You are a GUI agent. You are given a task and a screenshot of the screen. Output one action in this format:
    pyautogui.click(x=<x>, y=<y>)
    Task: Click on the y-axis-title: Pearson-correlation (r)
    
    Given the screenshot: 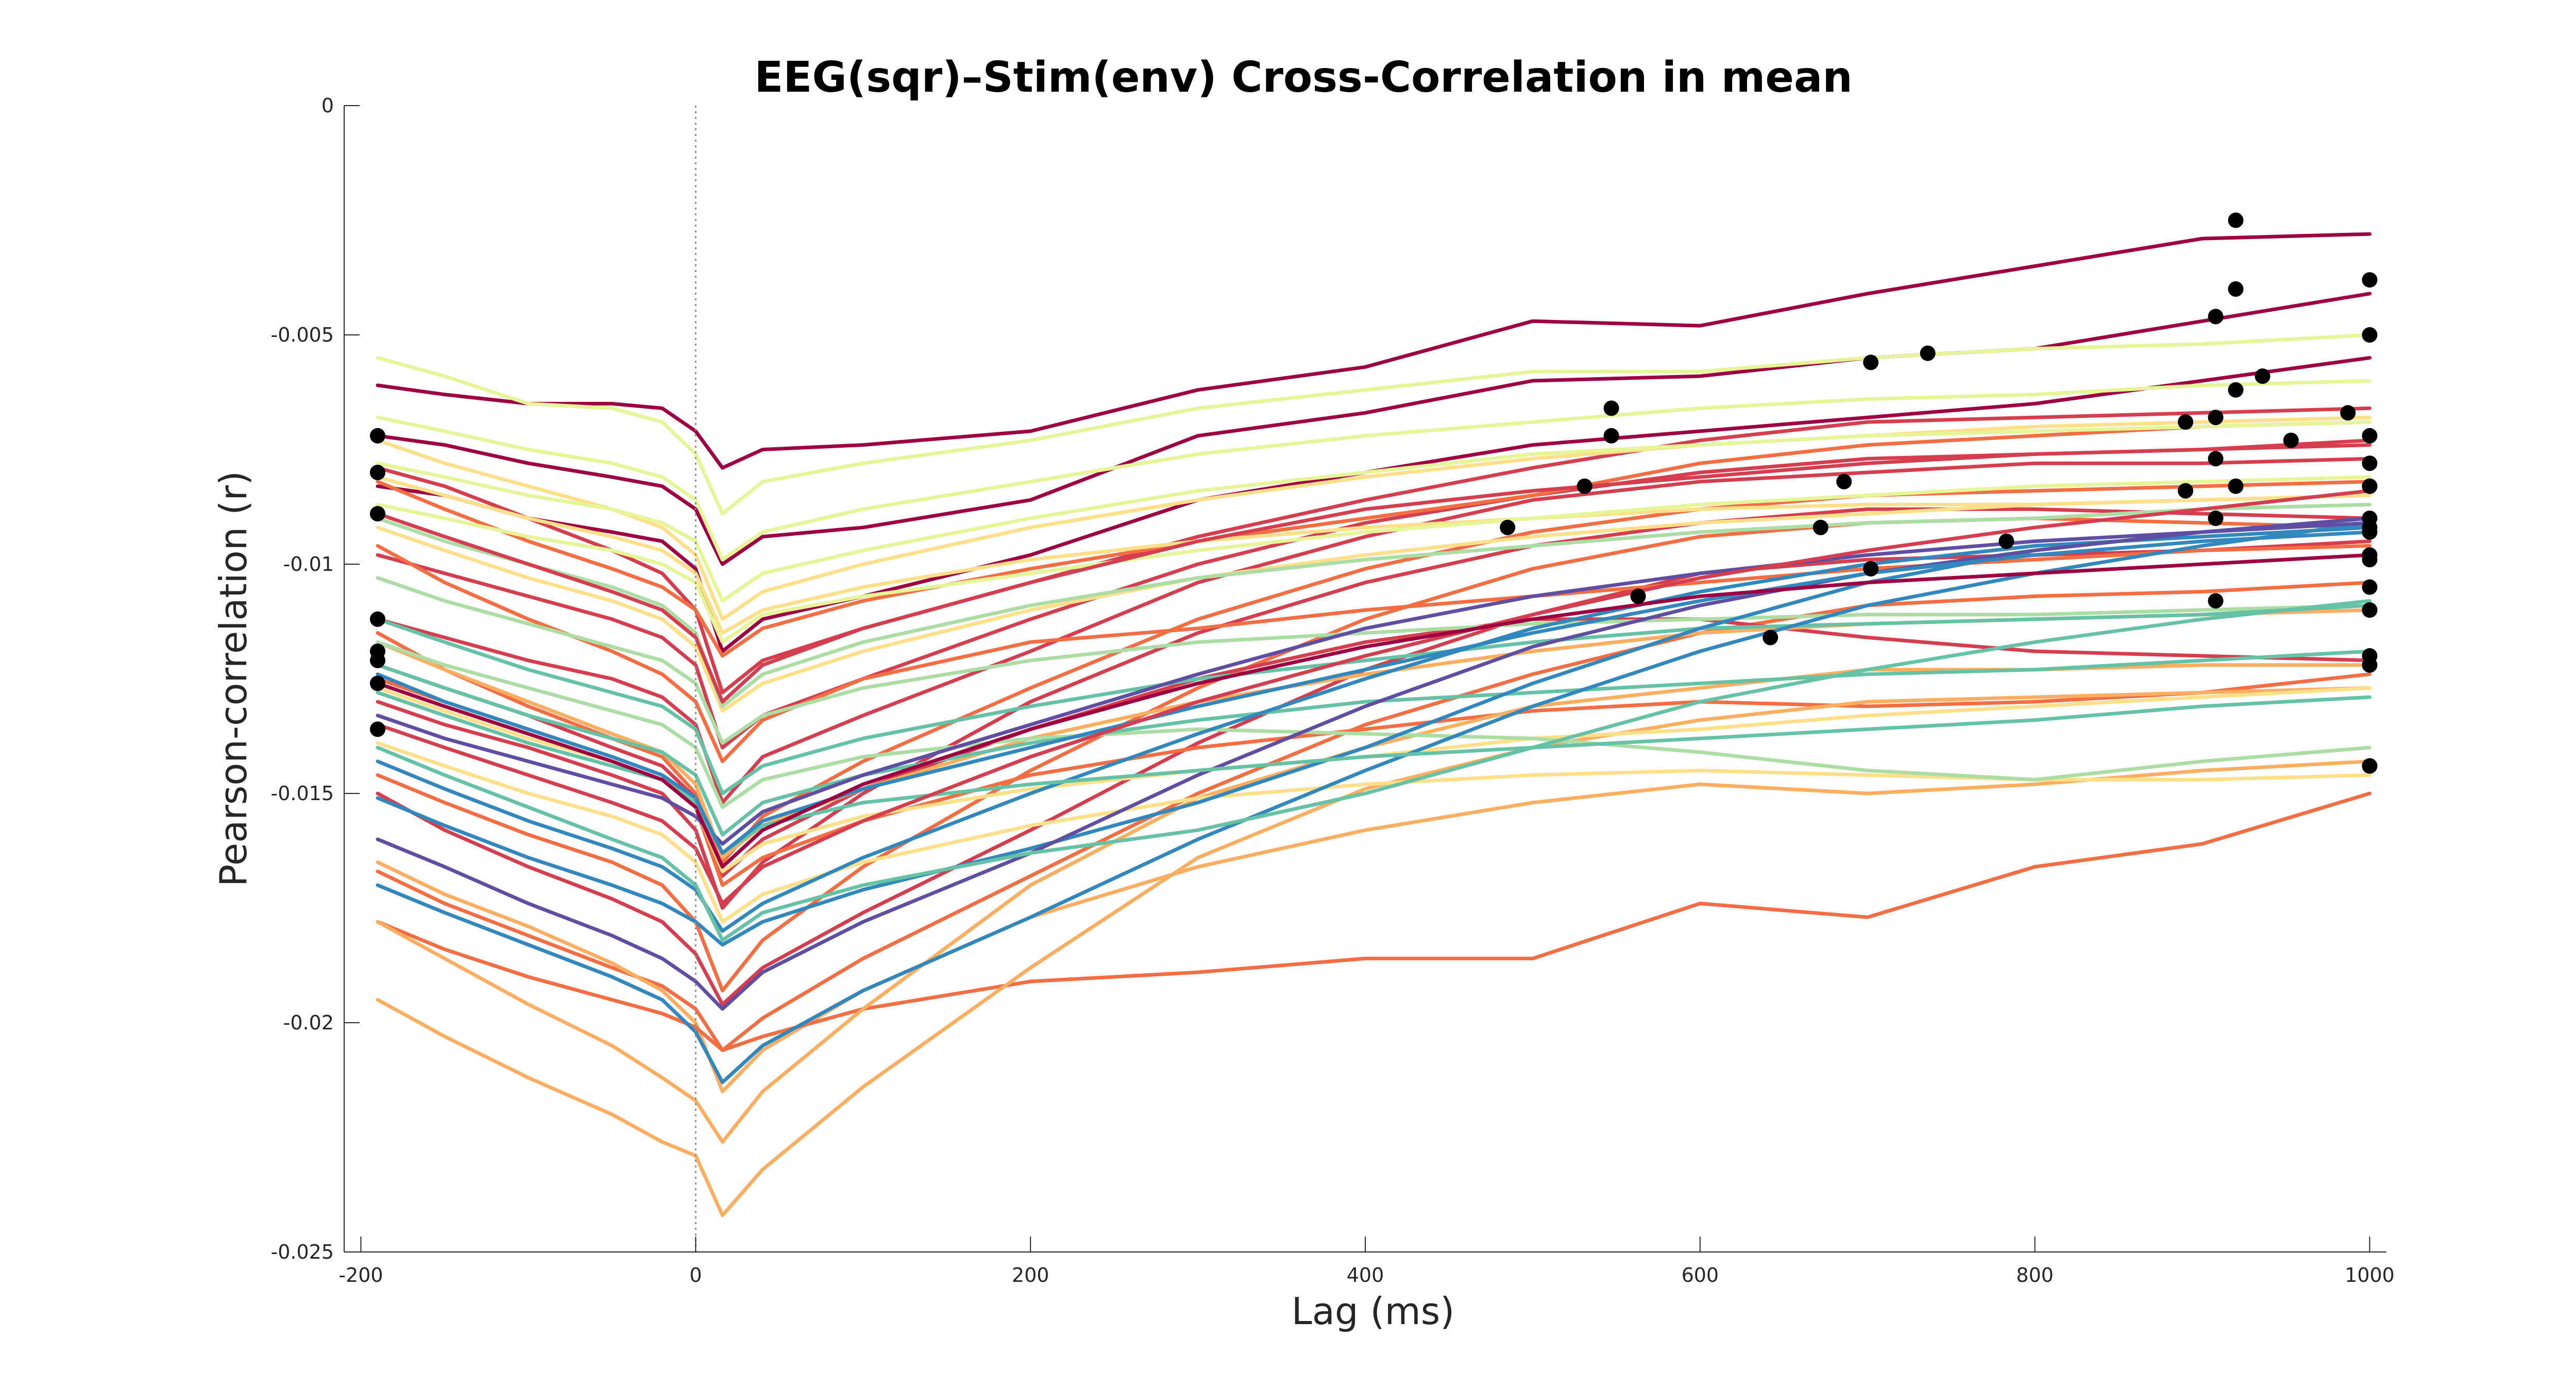 What is the action you would take?
    pyautogui.click(x=233, y=679)
    